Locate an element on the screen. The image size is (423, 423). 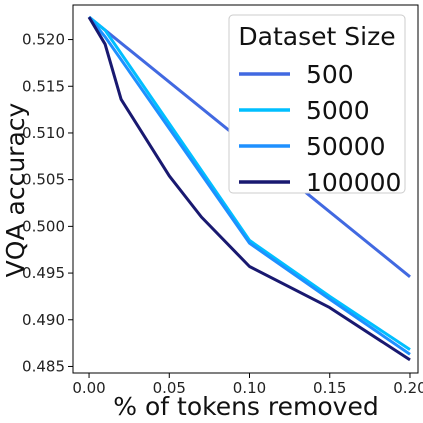
y-tick-label: 0.485 is located at coordinates (43, 366).